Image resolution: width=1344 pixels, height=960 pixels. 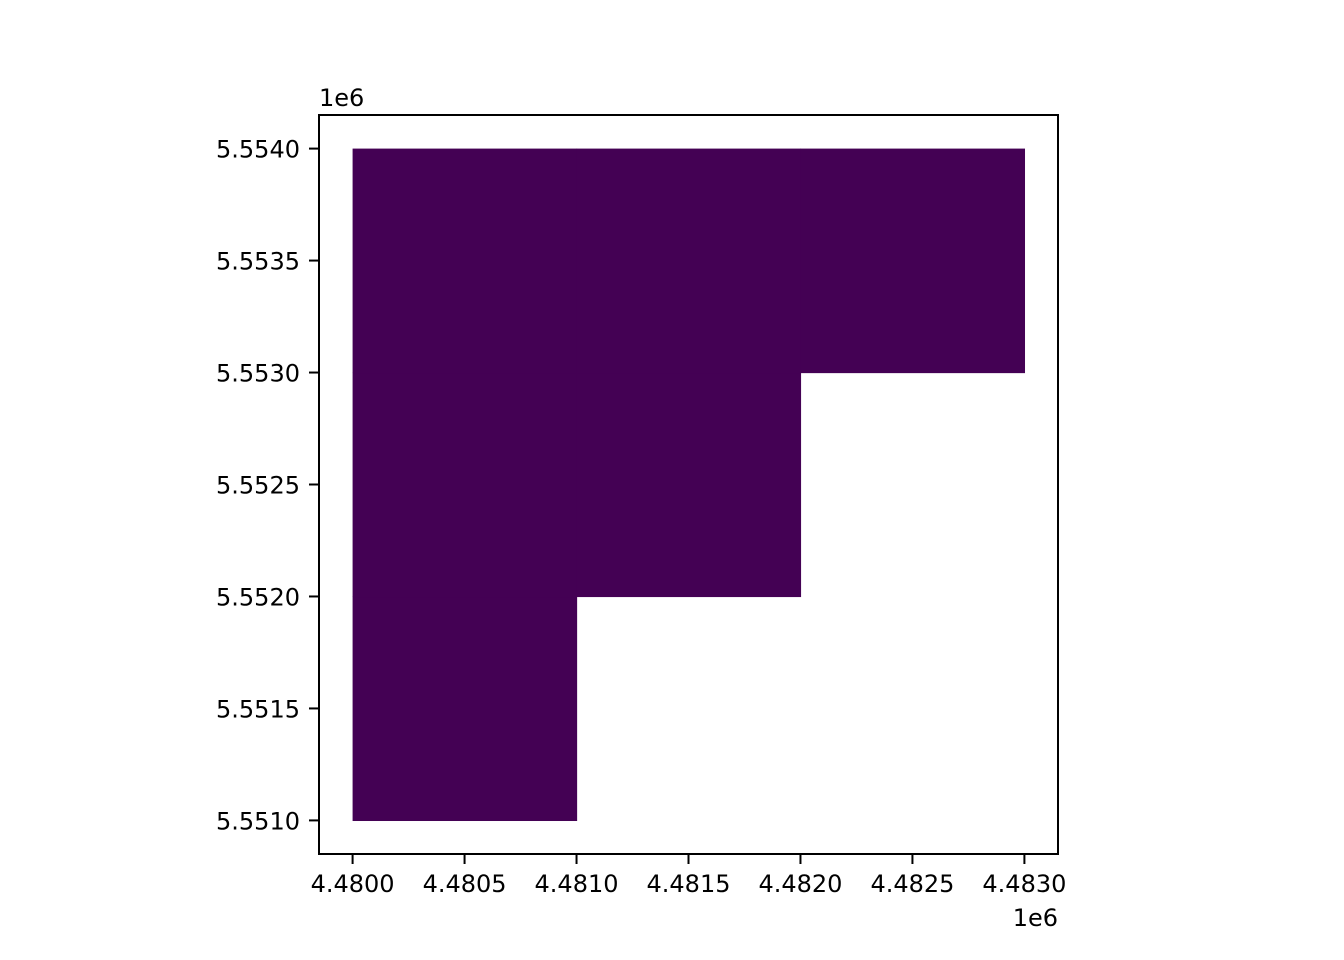 I want to click on x-tick-label: 4.4820, so click(x=800, y=884).